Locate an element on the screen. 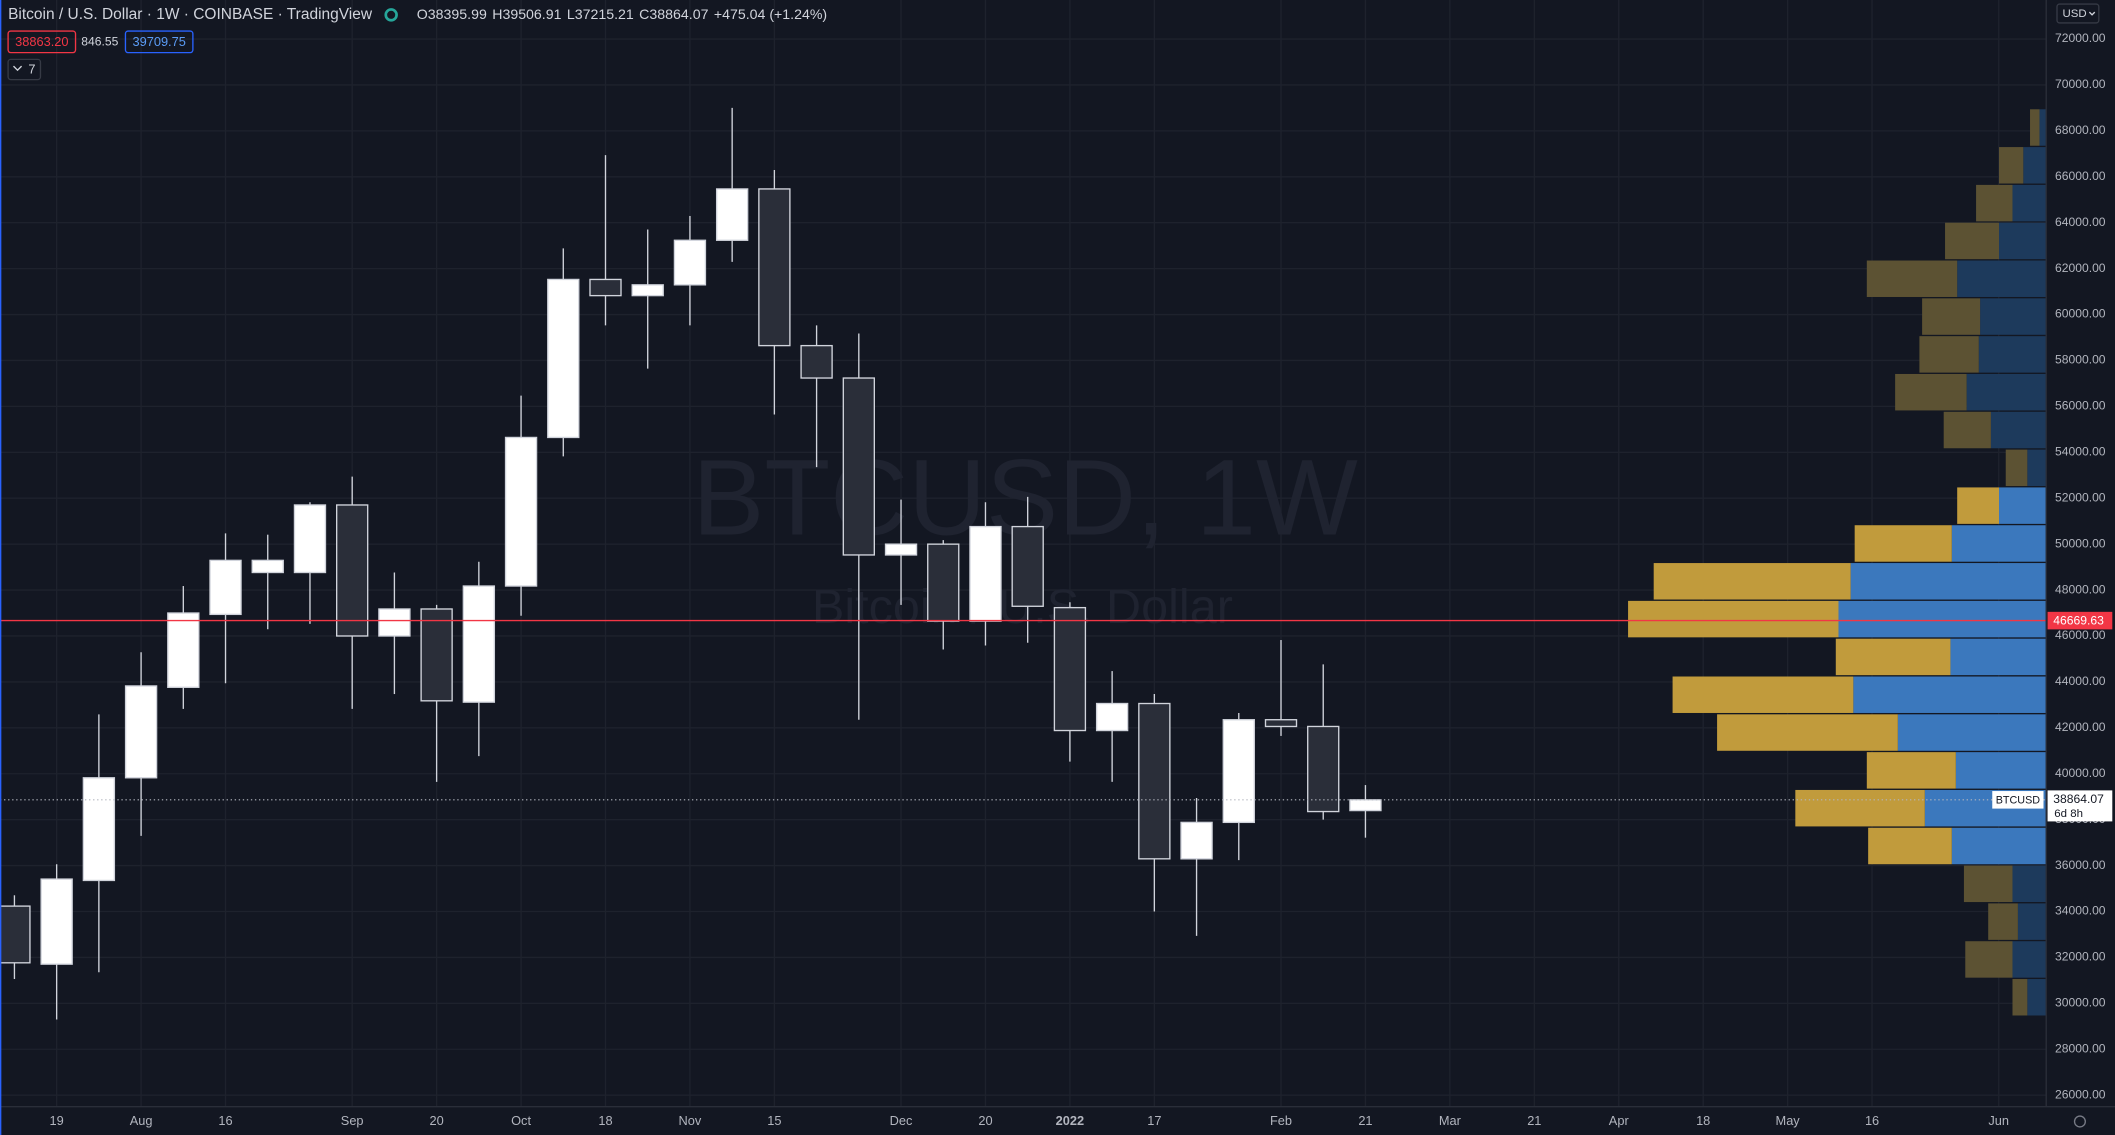 Image resolution: width=2115 pixels, height=1135 pixels. indicator-toggle is located at coordinates (24, 69).